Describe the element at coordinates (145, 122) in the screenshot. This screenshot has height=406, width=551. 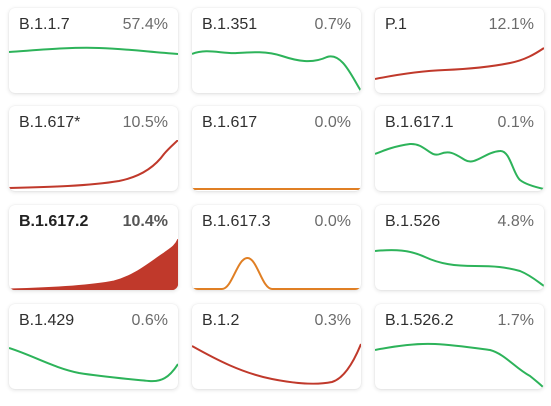
I see `variant-percent: 10.5%` at that location.